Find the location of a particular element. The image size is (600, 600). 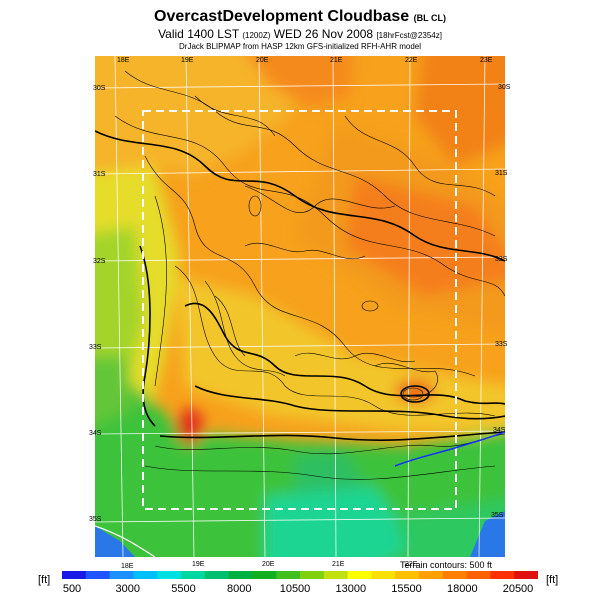

colorbar-label: 18000 is located at coordinates (462, 589).